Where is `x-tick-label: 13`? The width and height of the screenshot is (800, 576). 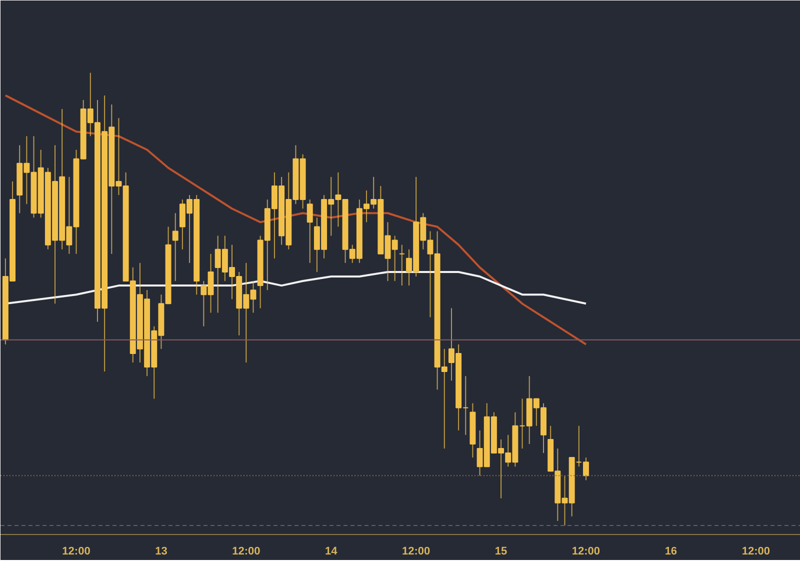 x-tick-label: 13 is located at coordinates (161, 552).